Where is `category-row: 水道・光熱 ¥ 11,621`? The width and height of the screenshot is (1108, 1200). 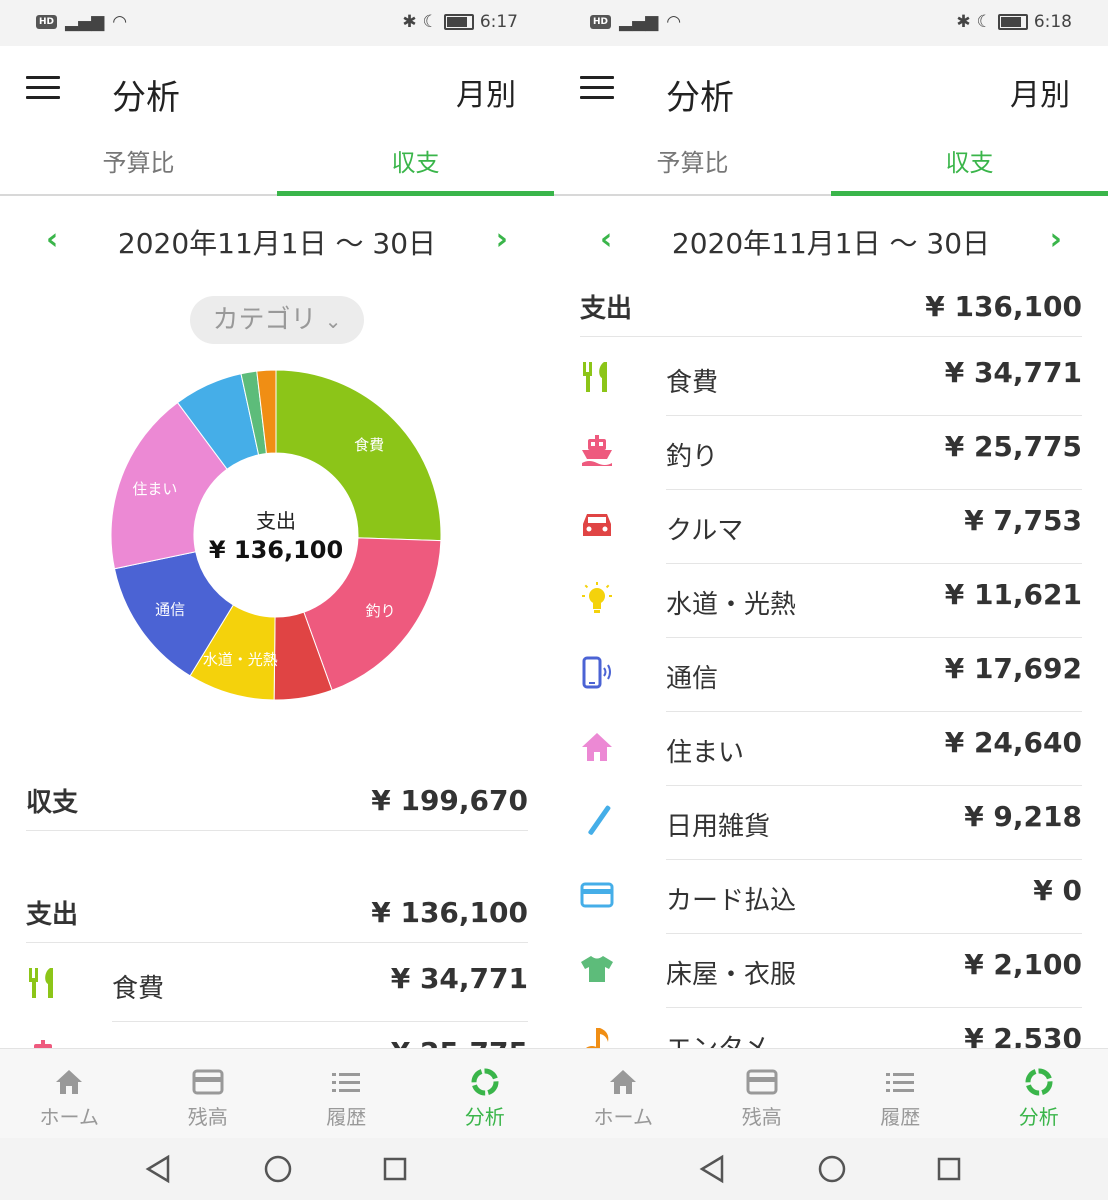 category-row: 水道・光熱 ¥ 11,621 is located at coordinates (831, 601).